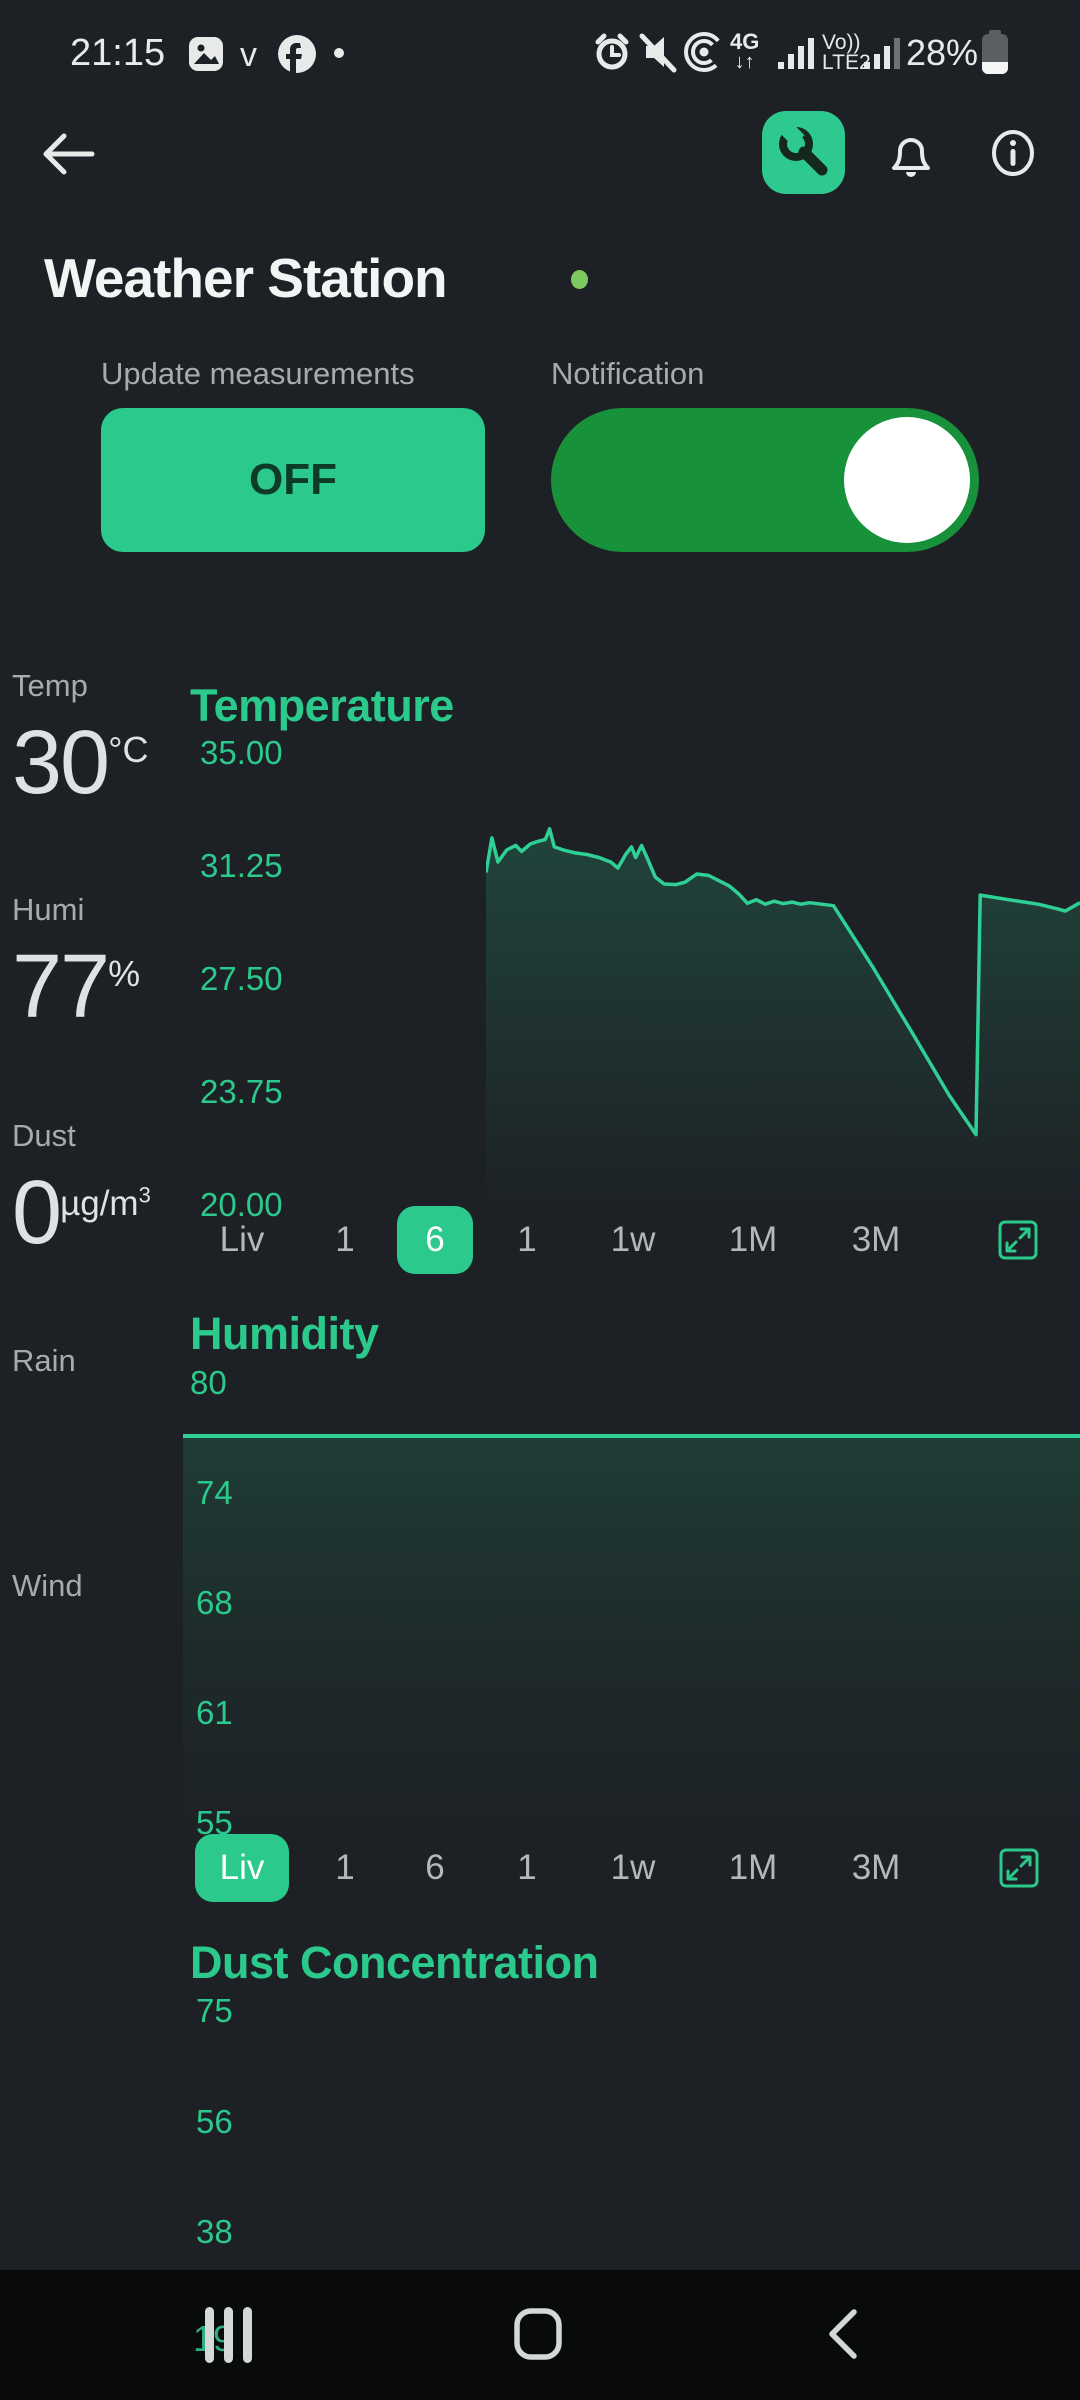 Image resolution: width=1080 pixels, height=2400 pixels. I want to click on alarm-status-icon, so click(612, 51).